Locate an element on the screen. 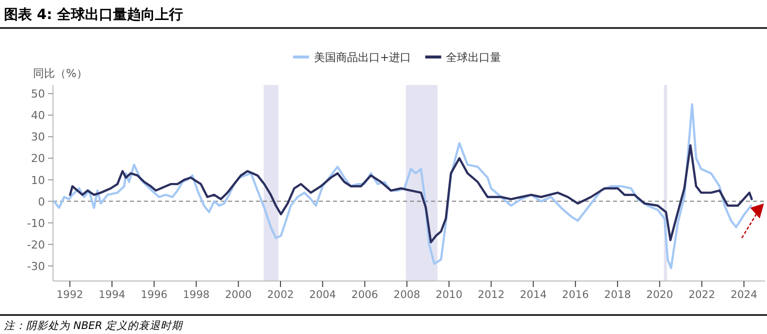 Image resolution: width=767 pixels, height=334 pixels. y-tick-label: 20 is located at coordinates (38, 159).